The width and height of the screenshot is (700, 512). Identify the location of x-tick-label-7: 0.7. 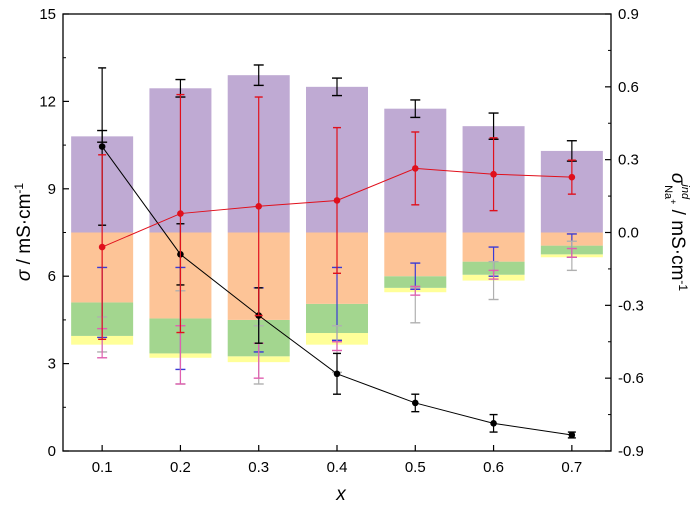
(571, 467).